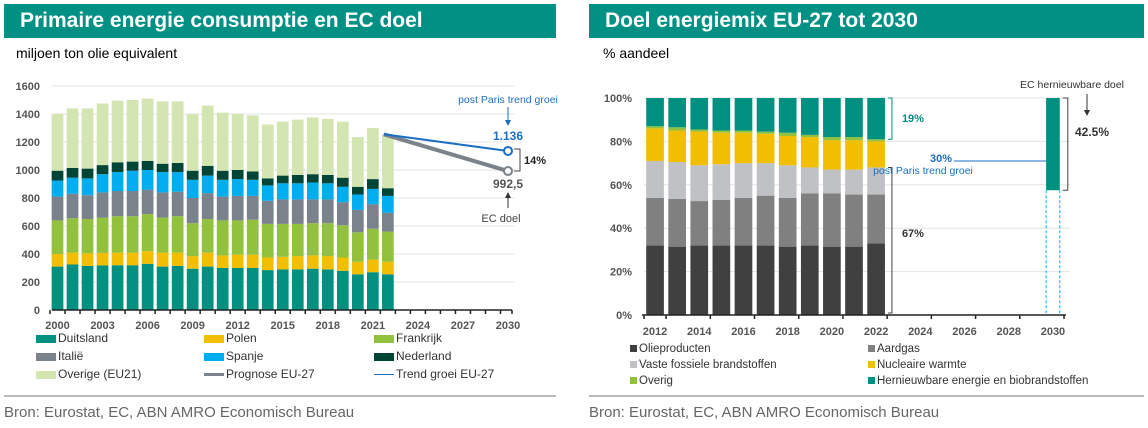  I want to click on legend-item: Overig, so click(651, 381).